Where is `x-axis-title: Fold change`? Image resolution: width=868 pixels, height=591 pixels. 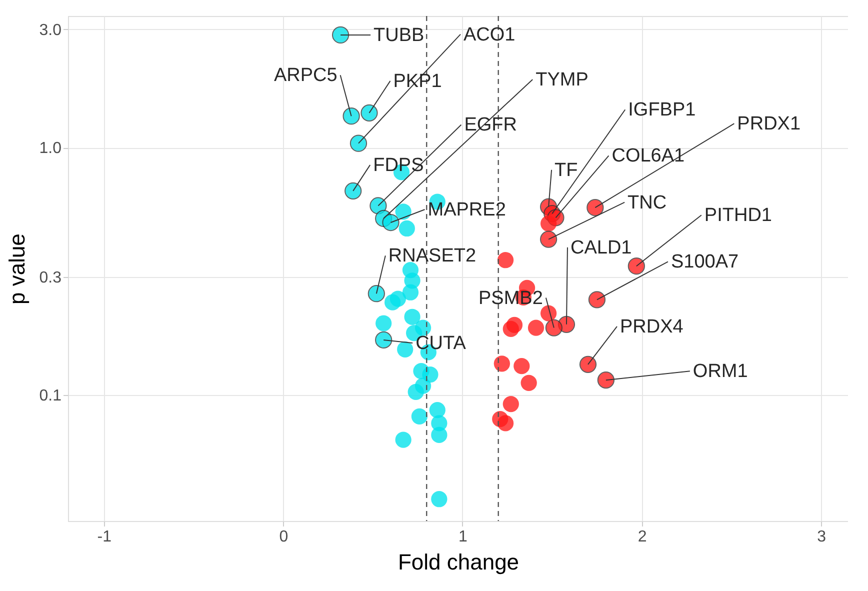
x-axis-title: Fold change is located at coordinates (459, 562).